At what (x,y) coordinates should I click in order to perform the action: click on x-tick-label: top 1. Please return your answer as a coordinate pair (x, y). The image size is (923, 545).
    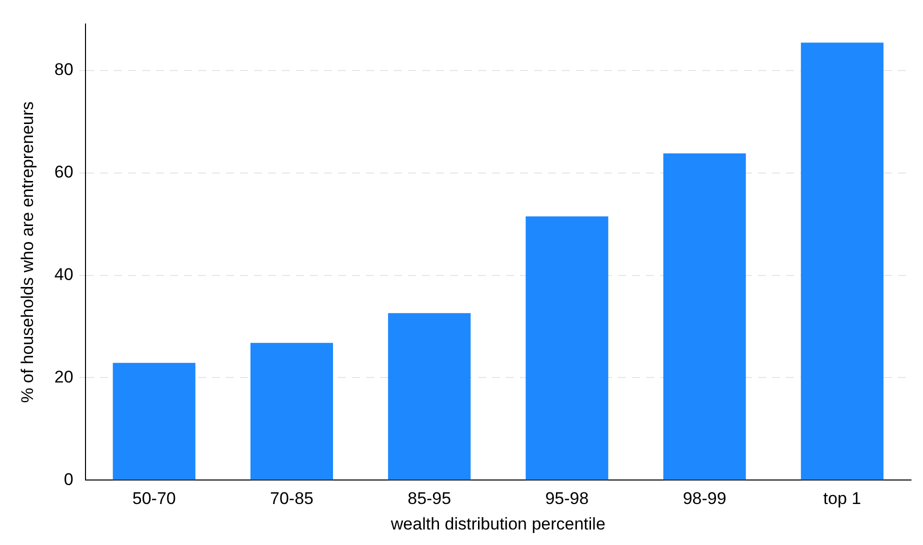
    Looking at the image, I should click on (842, 498).